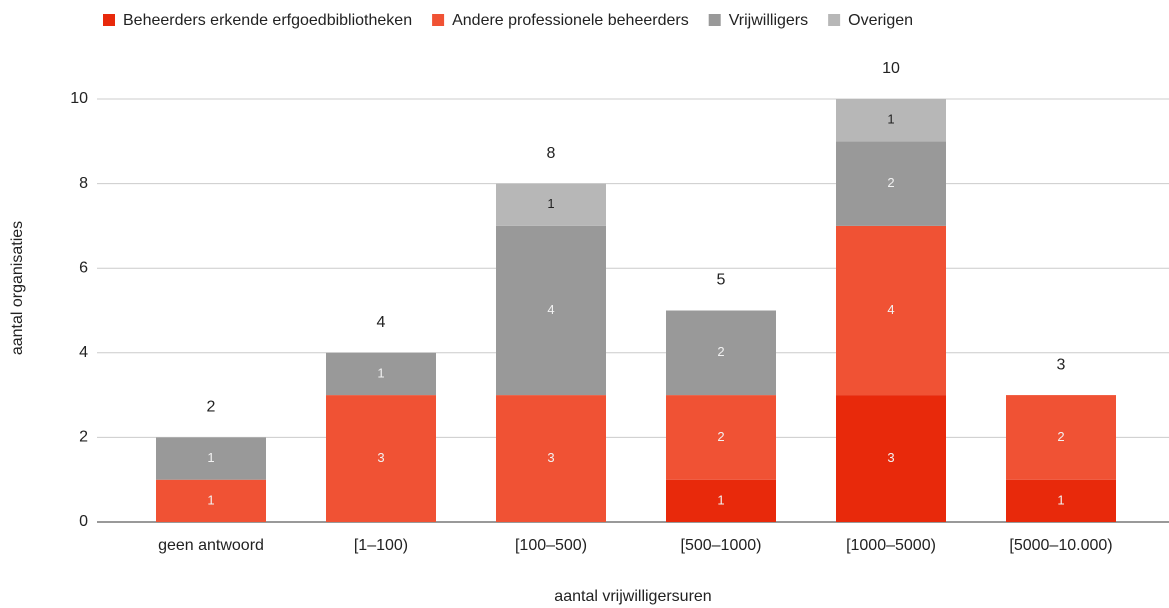 The height and width of the screenshot is (608, 1169). I want to click on total-label: 4, so click(381, 322).